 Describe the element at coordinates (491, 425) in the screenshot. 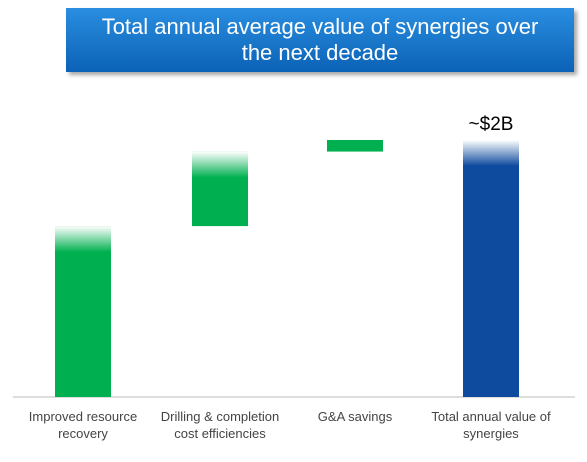

I see `x-tick-label: Total annual value of synergies` at that location.